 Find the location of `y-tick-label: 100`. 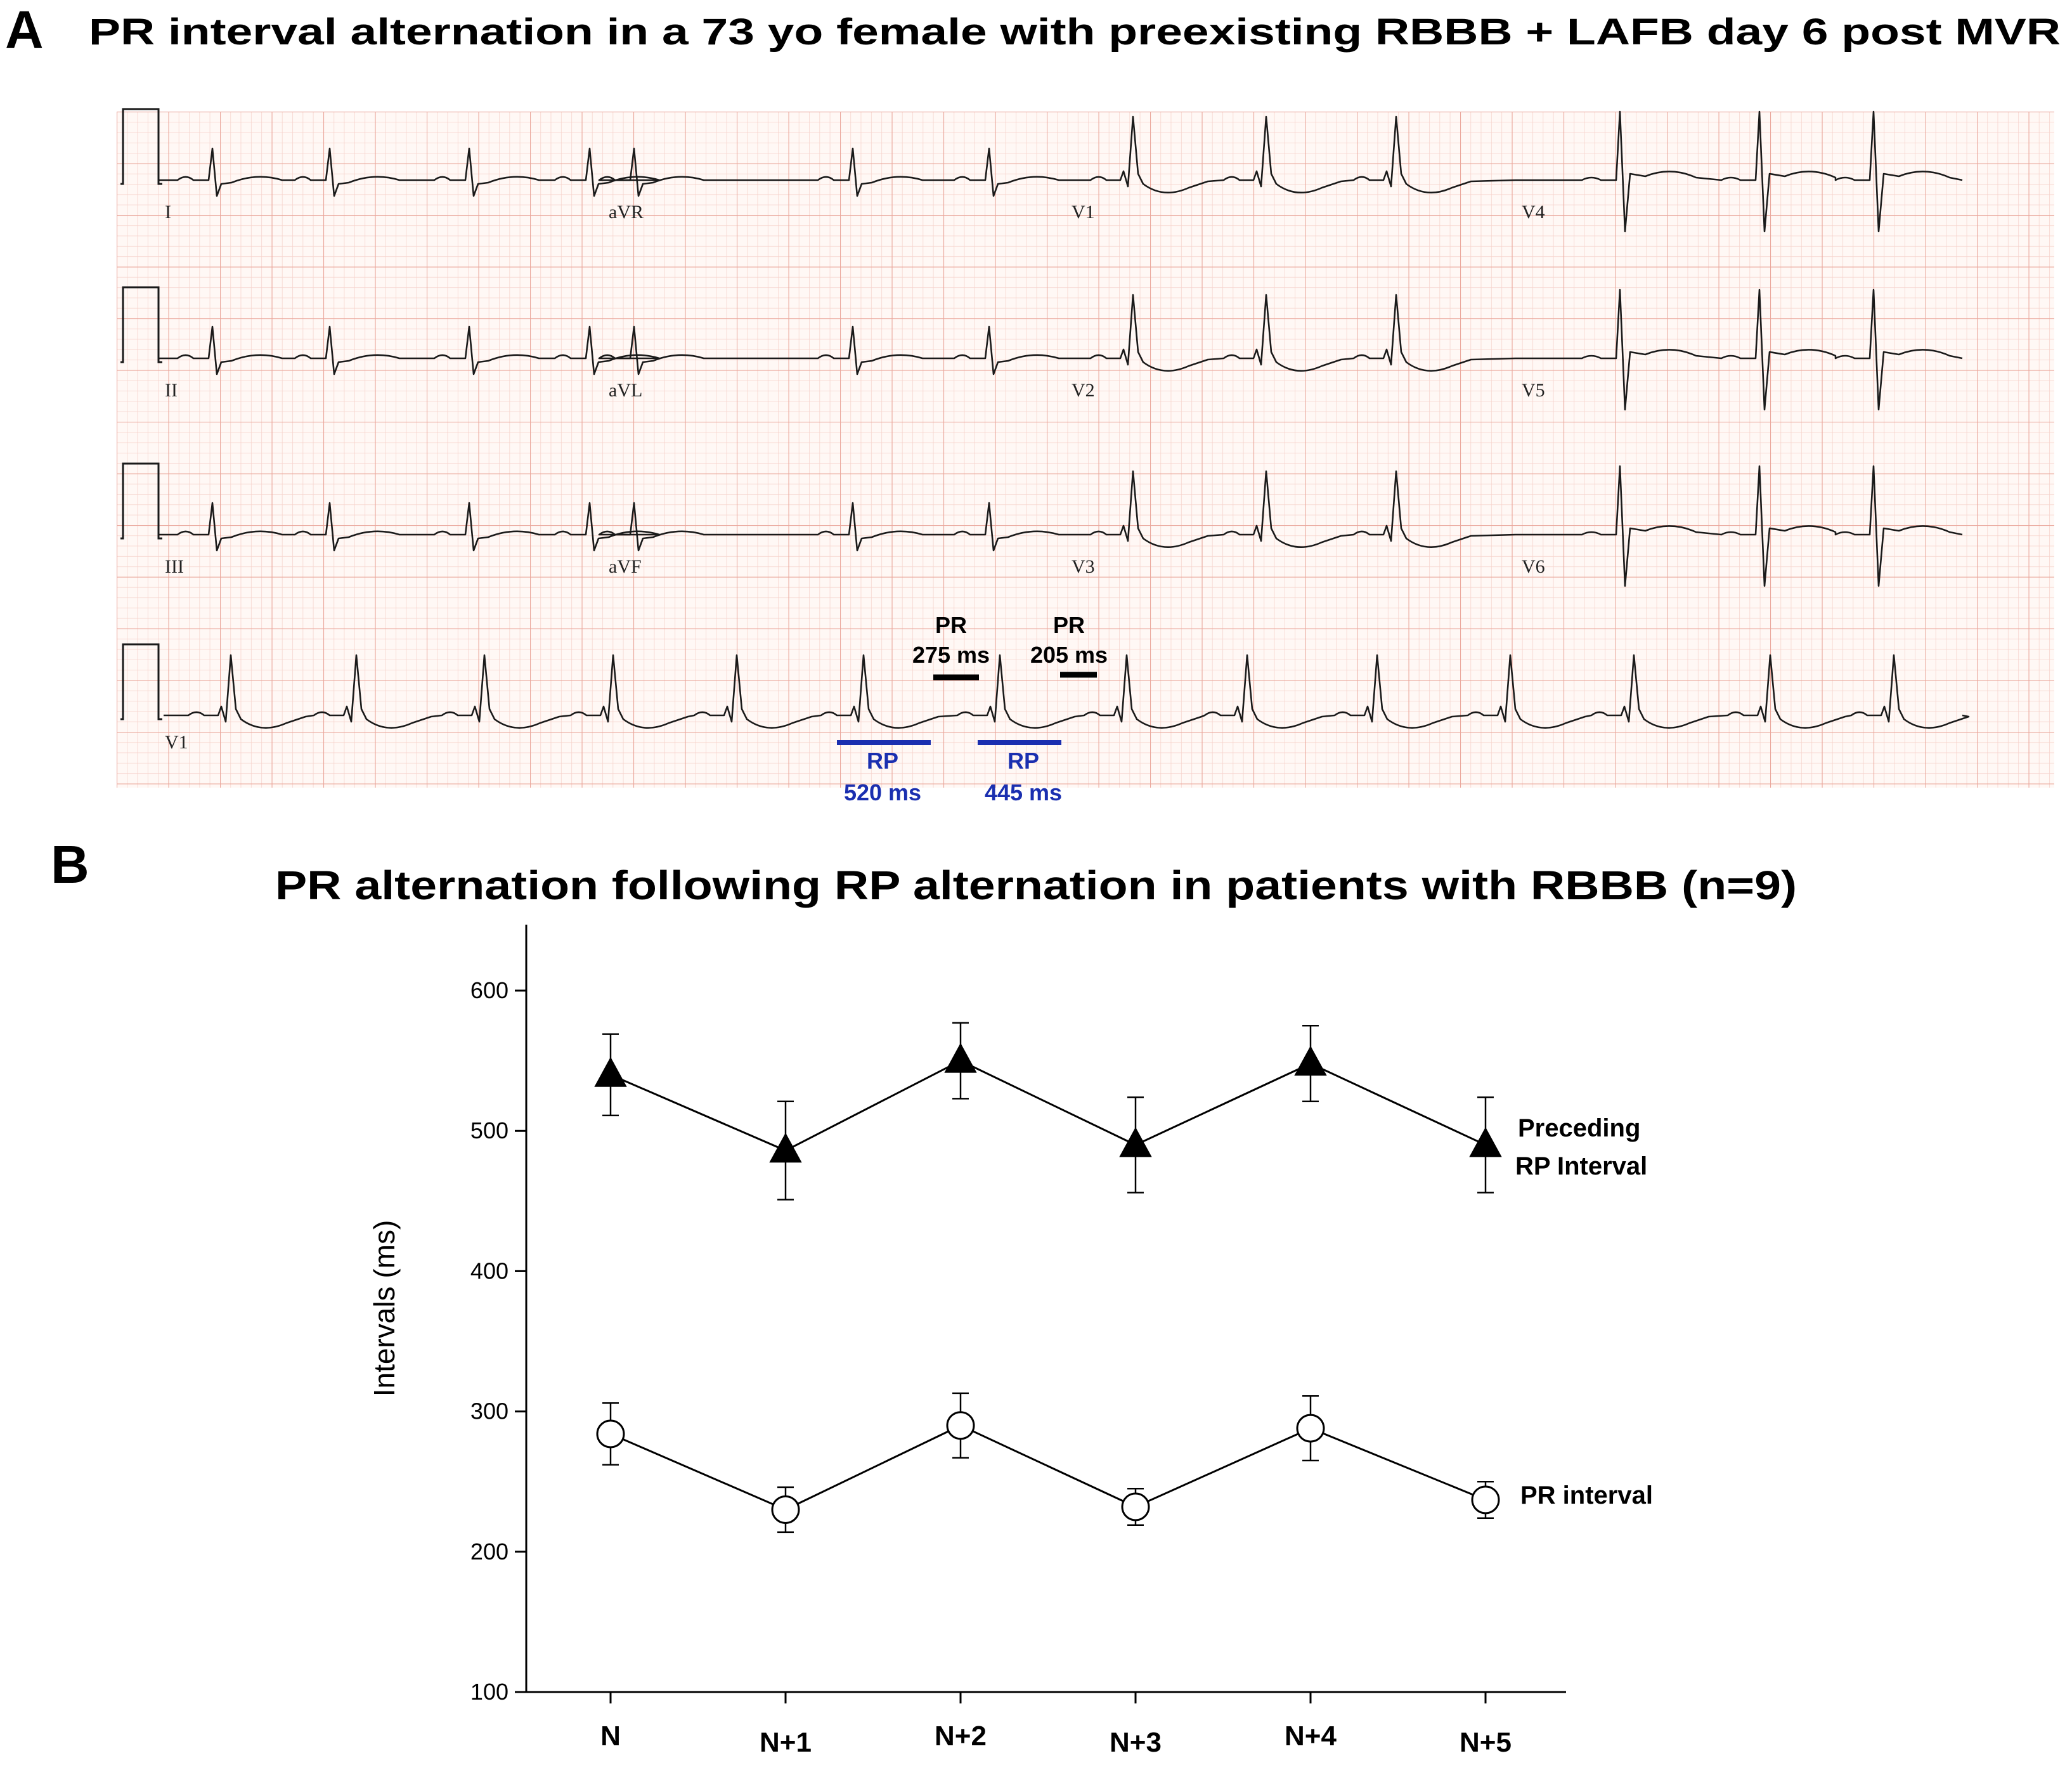

y-tick-label: 100 is located at coordinates (489, 1692).